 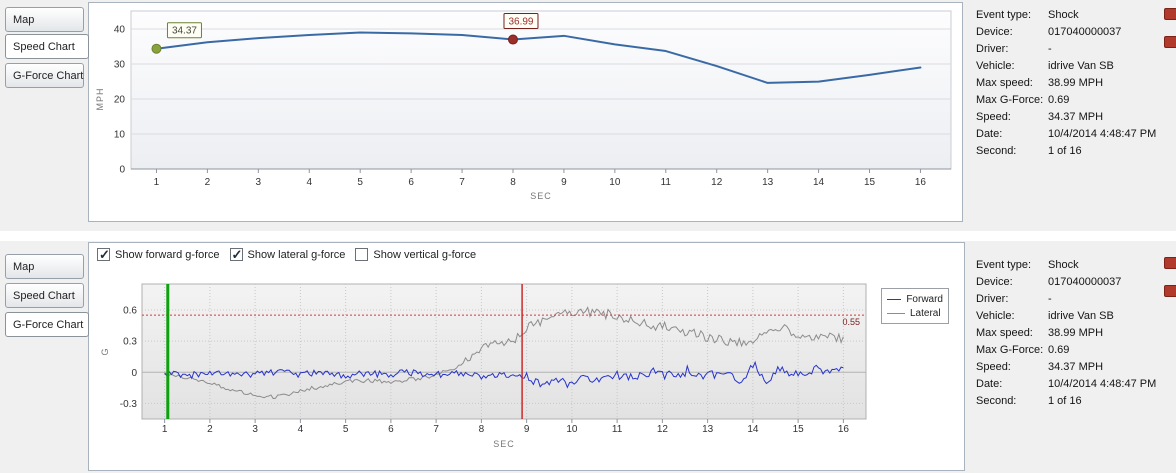 I want to click on checkbox-label: Show lateral g-force, so click(x=296, y=254).